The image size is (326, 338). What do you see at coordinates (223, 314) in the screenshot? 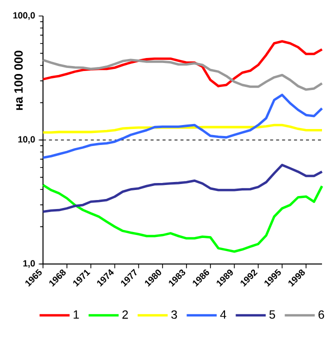
I see `legend-label: 4` at bounding box center [223, 314].